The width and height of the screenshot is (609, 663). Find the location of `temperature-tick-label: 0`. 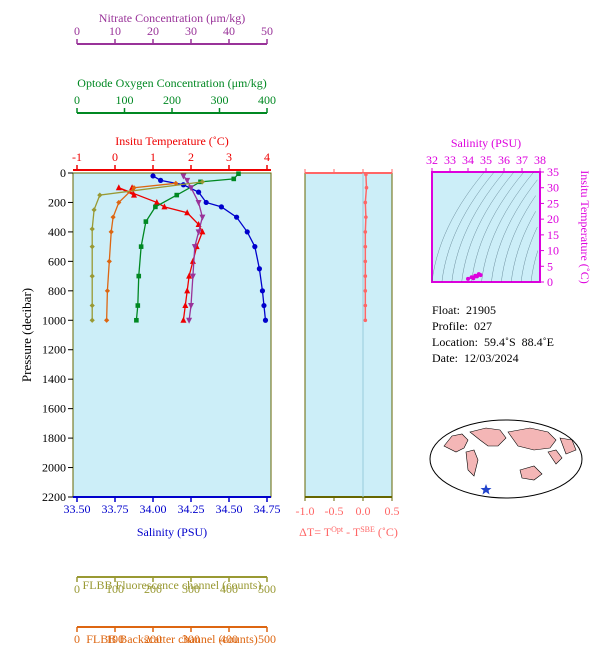

temperature-tick-label: 0 is located at coordinates (115, 157).